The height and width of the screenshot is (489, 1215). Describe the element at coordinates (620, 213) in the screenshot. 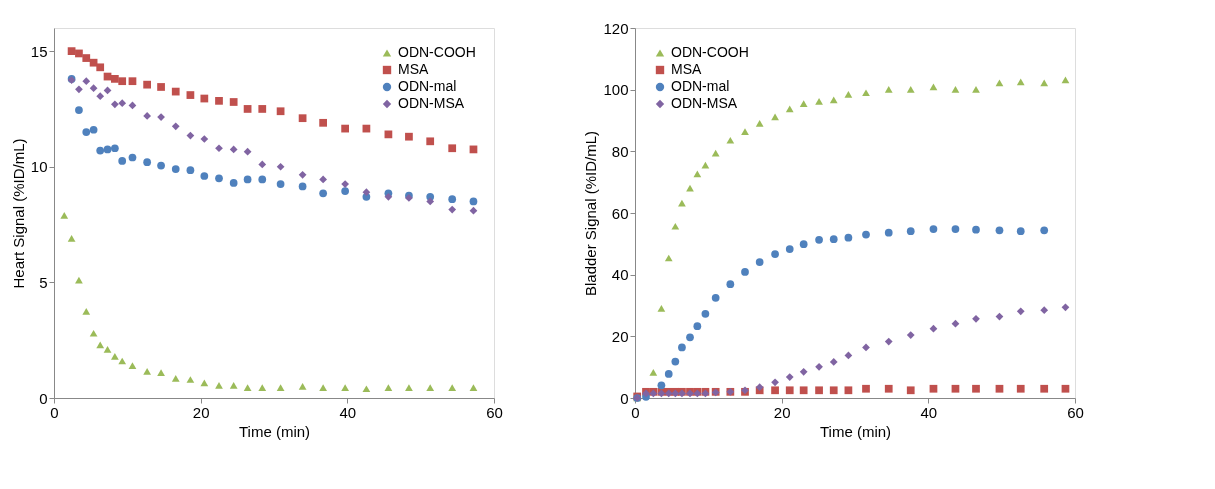

I see `y-tick-label: 60` at that location.